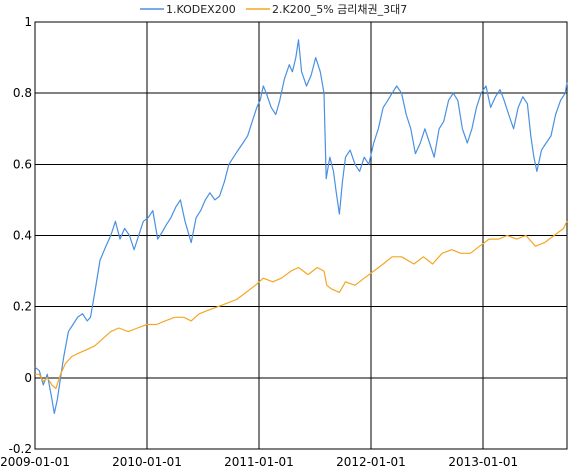 The height and width of the screenshot is (474, 568). What do you see at coordinates (371, 462) in the screenshot?
I see `x-tick-label: 2012-01-01` at bounding box center [371, 462].